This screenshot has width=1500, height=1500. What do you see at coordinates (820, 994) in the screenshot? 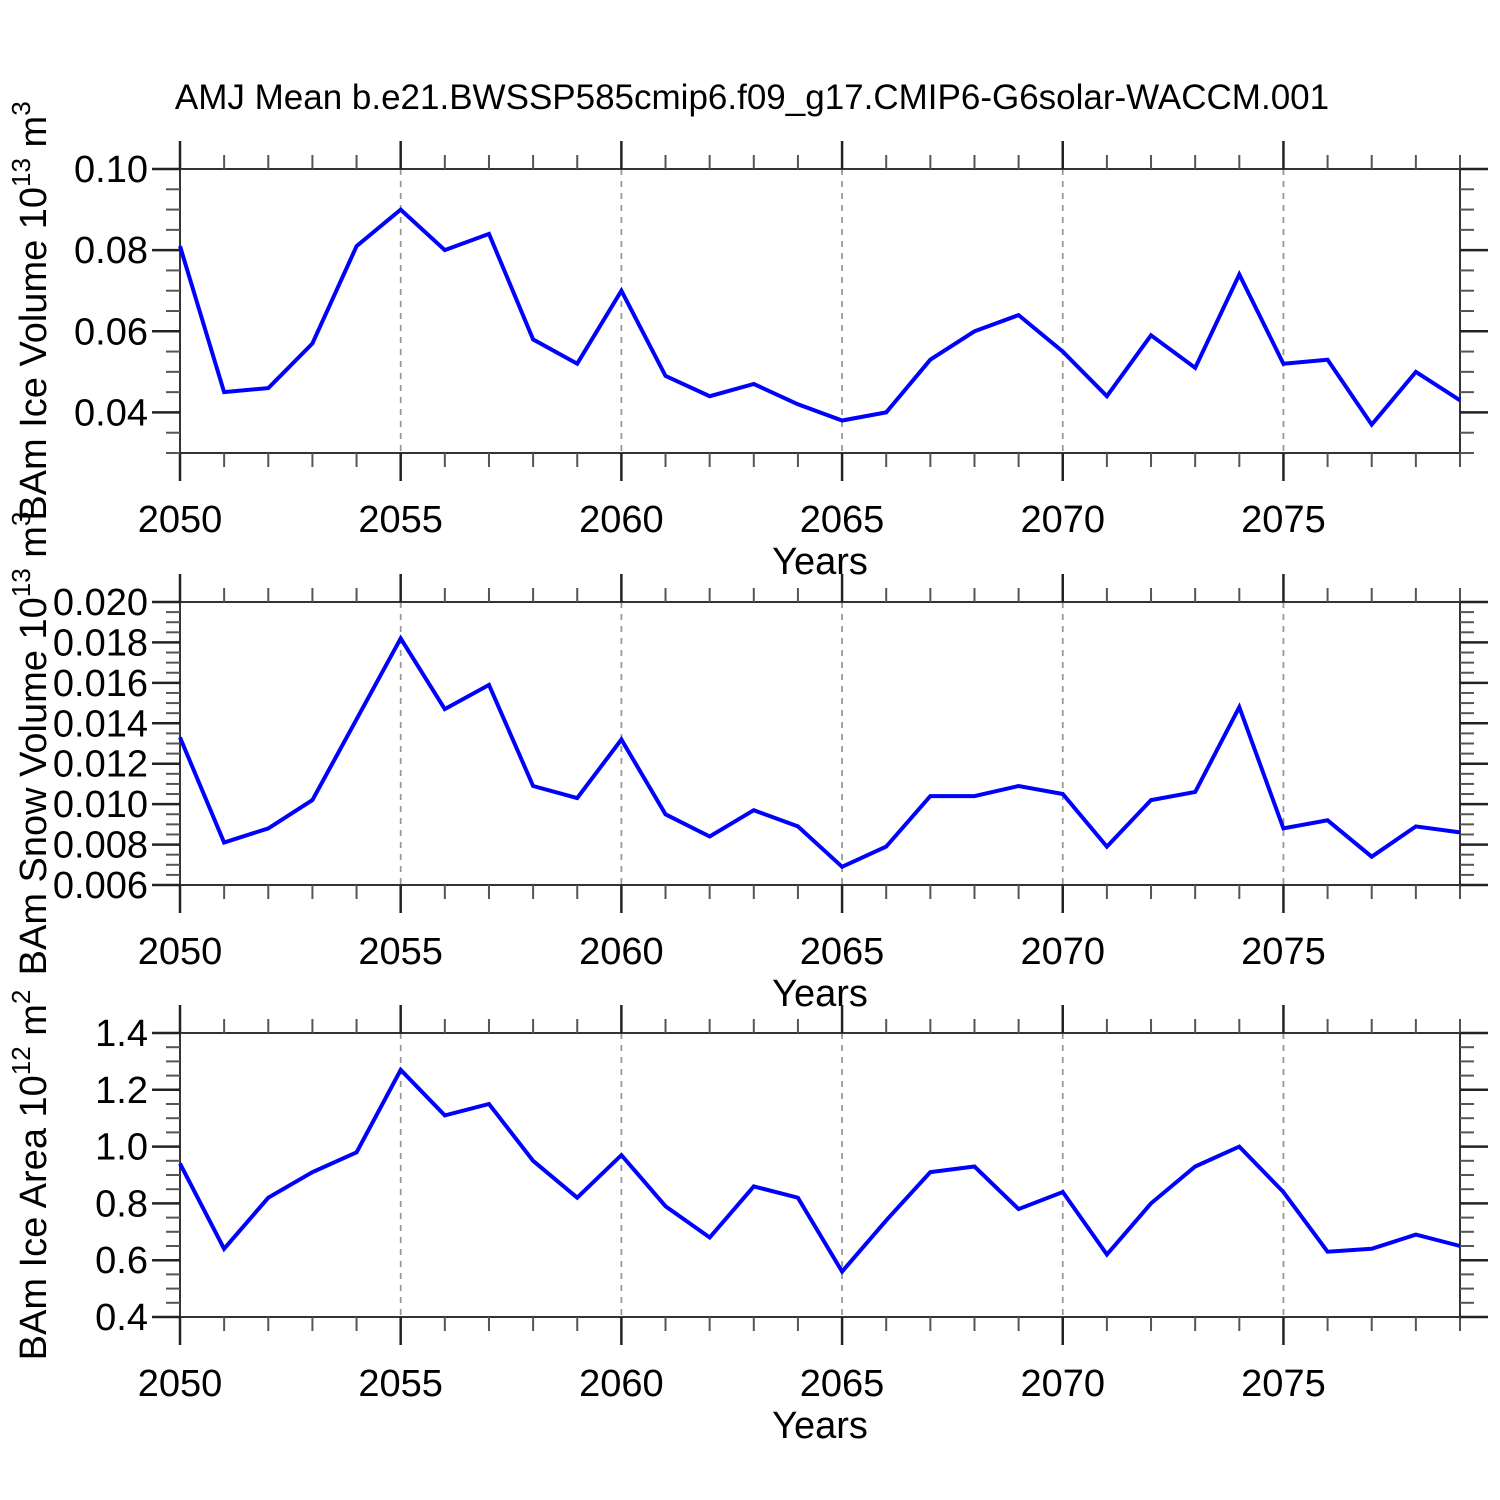
I see `x-axis-title-snow-volume: Years` at bounding box center [820, 994].